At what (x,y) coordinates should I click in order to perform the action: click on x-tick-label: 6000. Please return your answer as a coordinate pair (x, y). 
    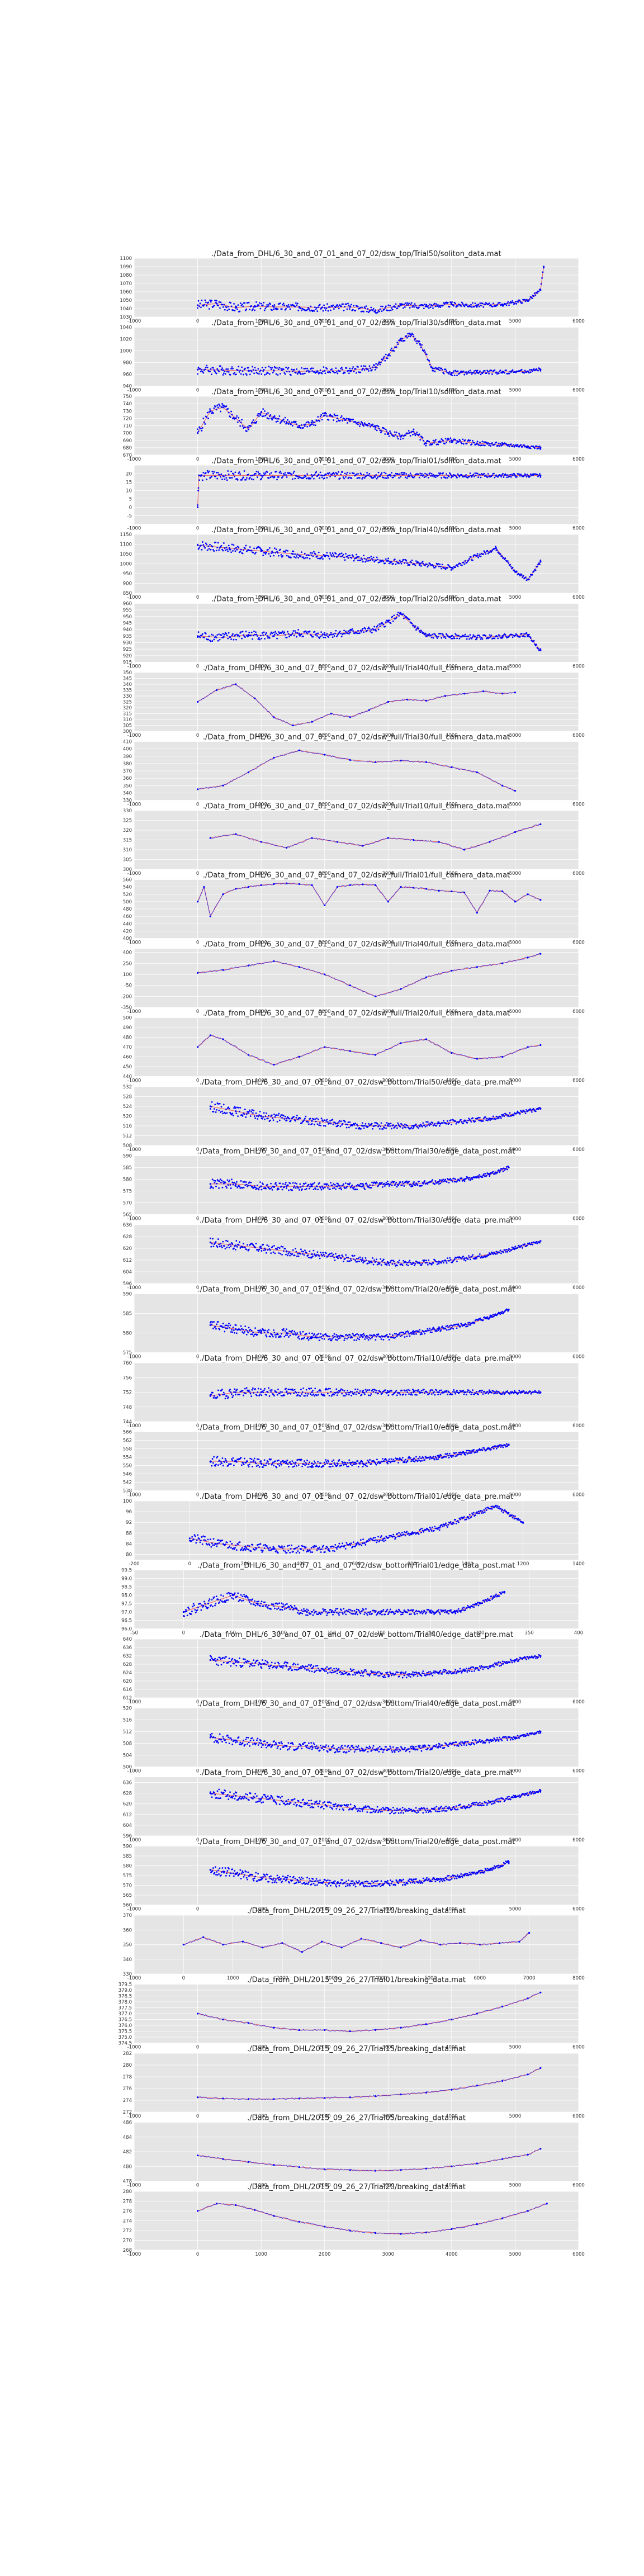
    Looking at the image, I should click on (578, 1219).